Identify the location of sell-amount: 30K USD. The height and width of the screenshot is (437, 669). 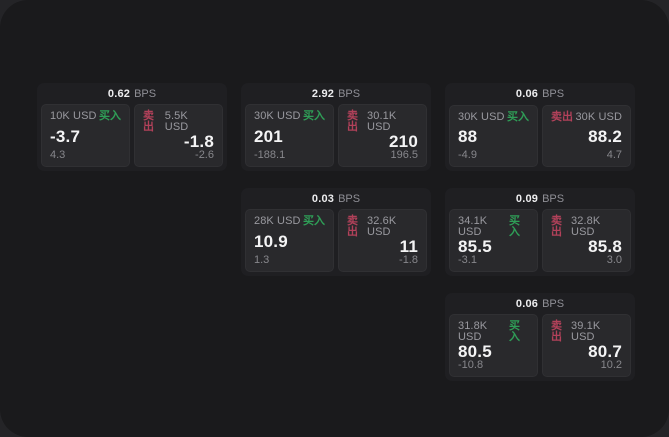
(598, 117).